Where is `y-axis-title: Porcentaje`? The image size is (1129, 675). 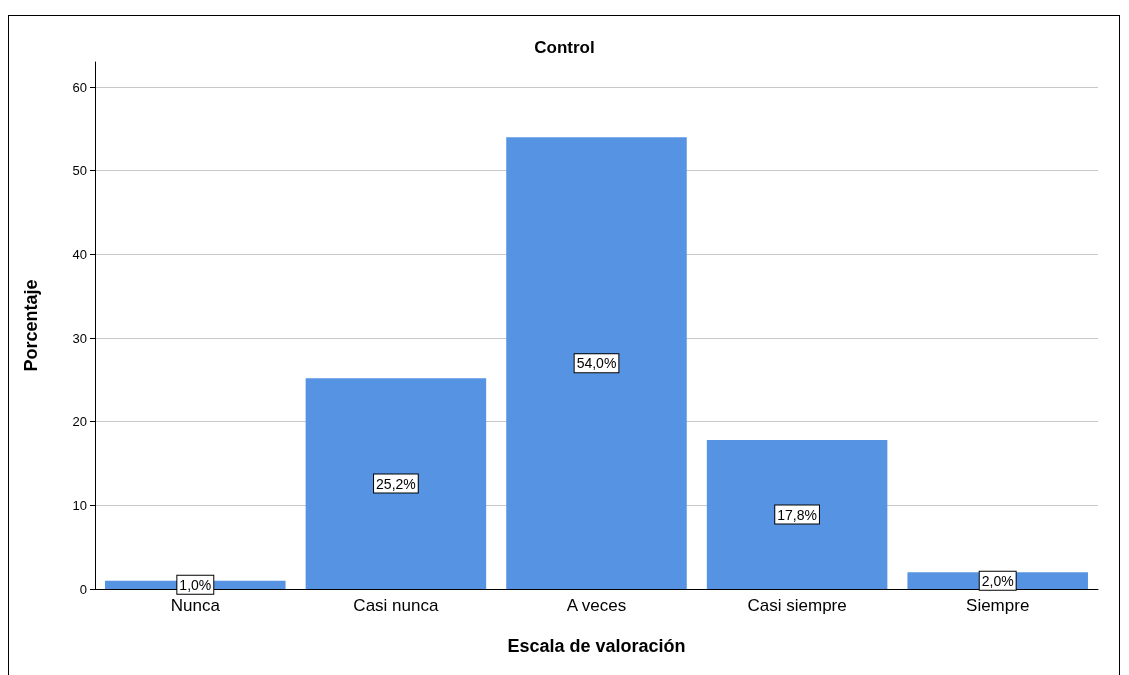
y-axis-title: Porcentaje is located at coordinates (31, 325).